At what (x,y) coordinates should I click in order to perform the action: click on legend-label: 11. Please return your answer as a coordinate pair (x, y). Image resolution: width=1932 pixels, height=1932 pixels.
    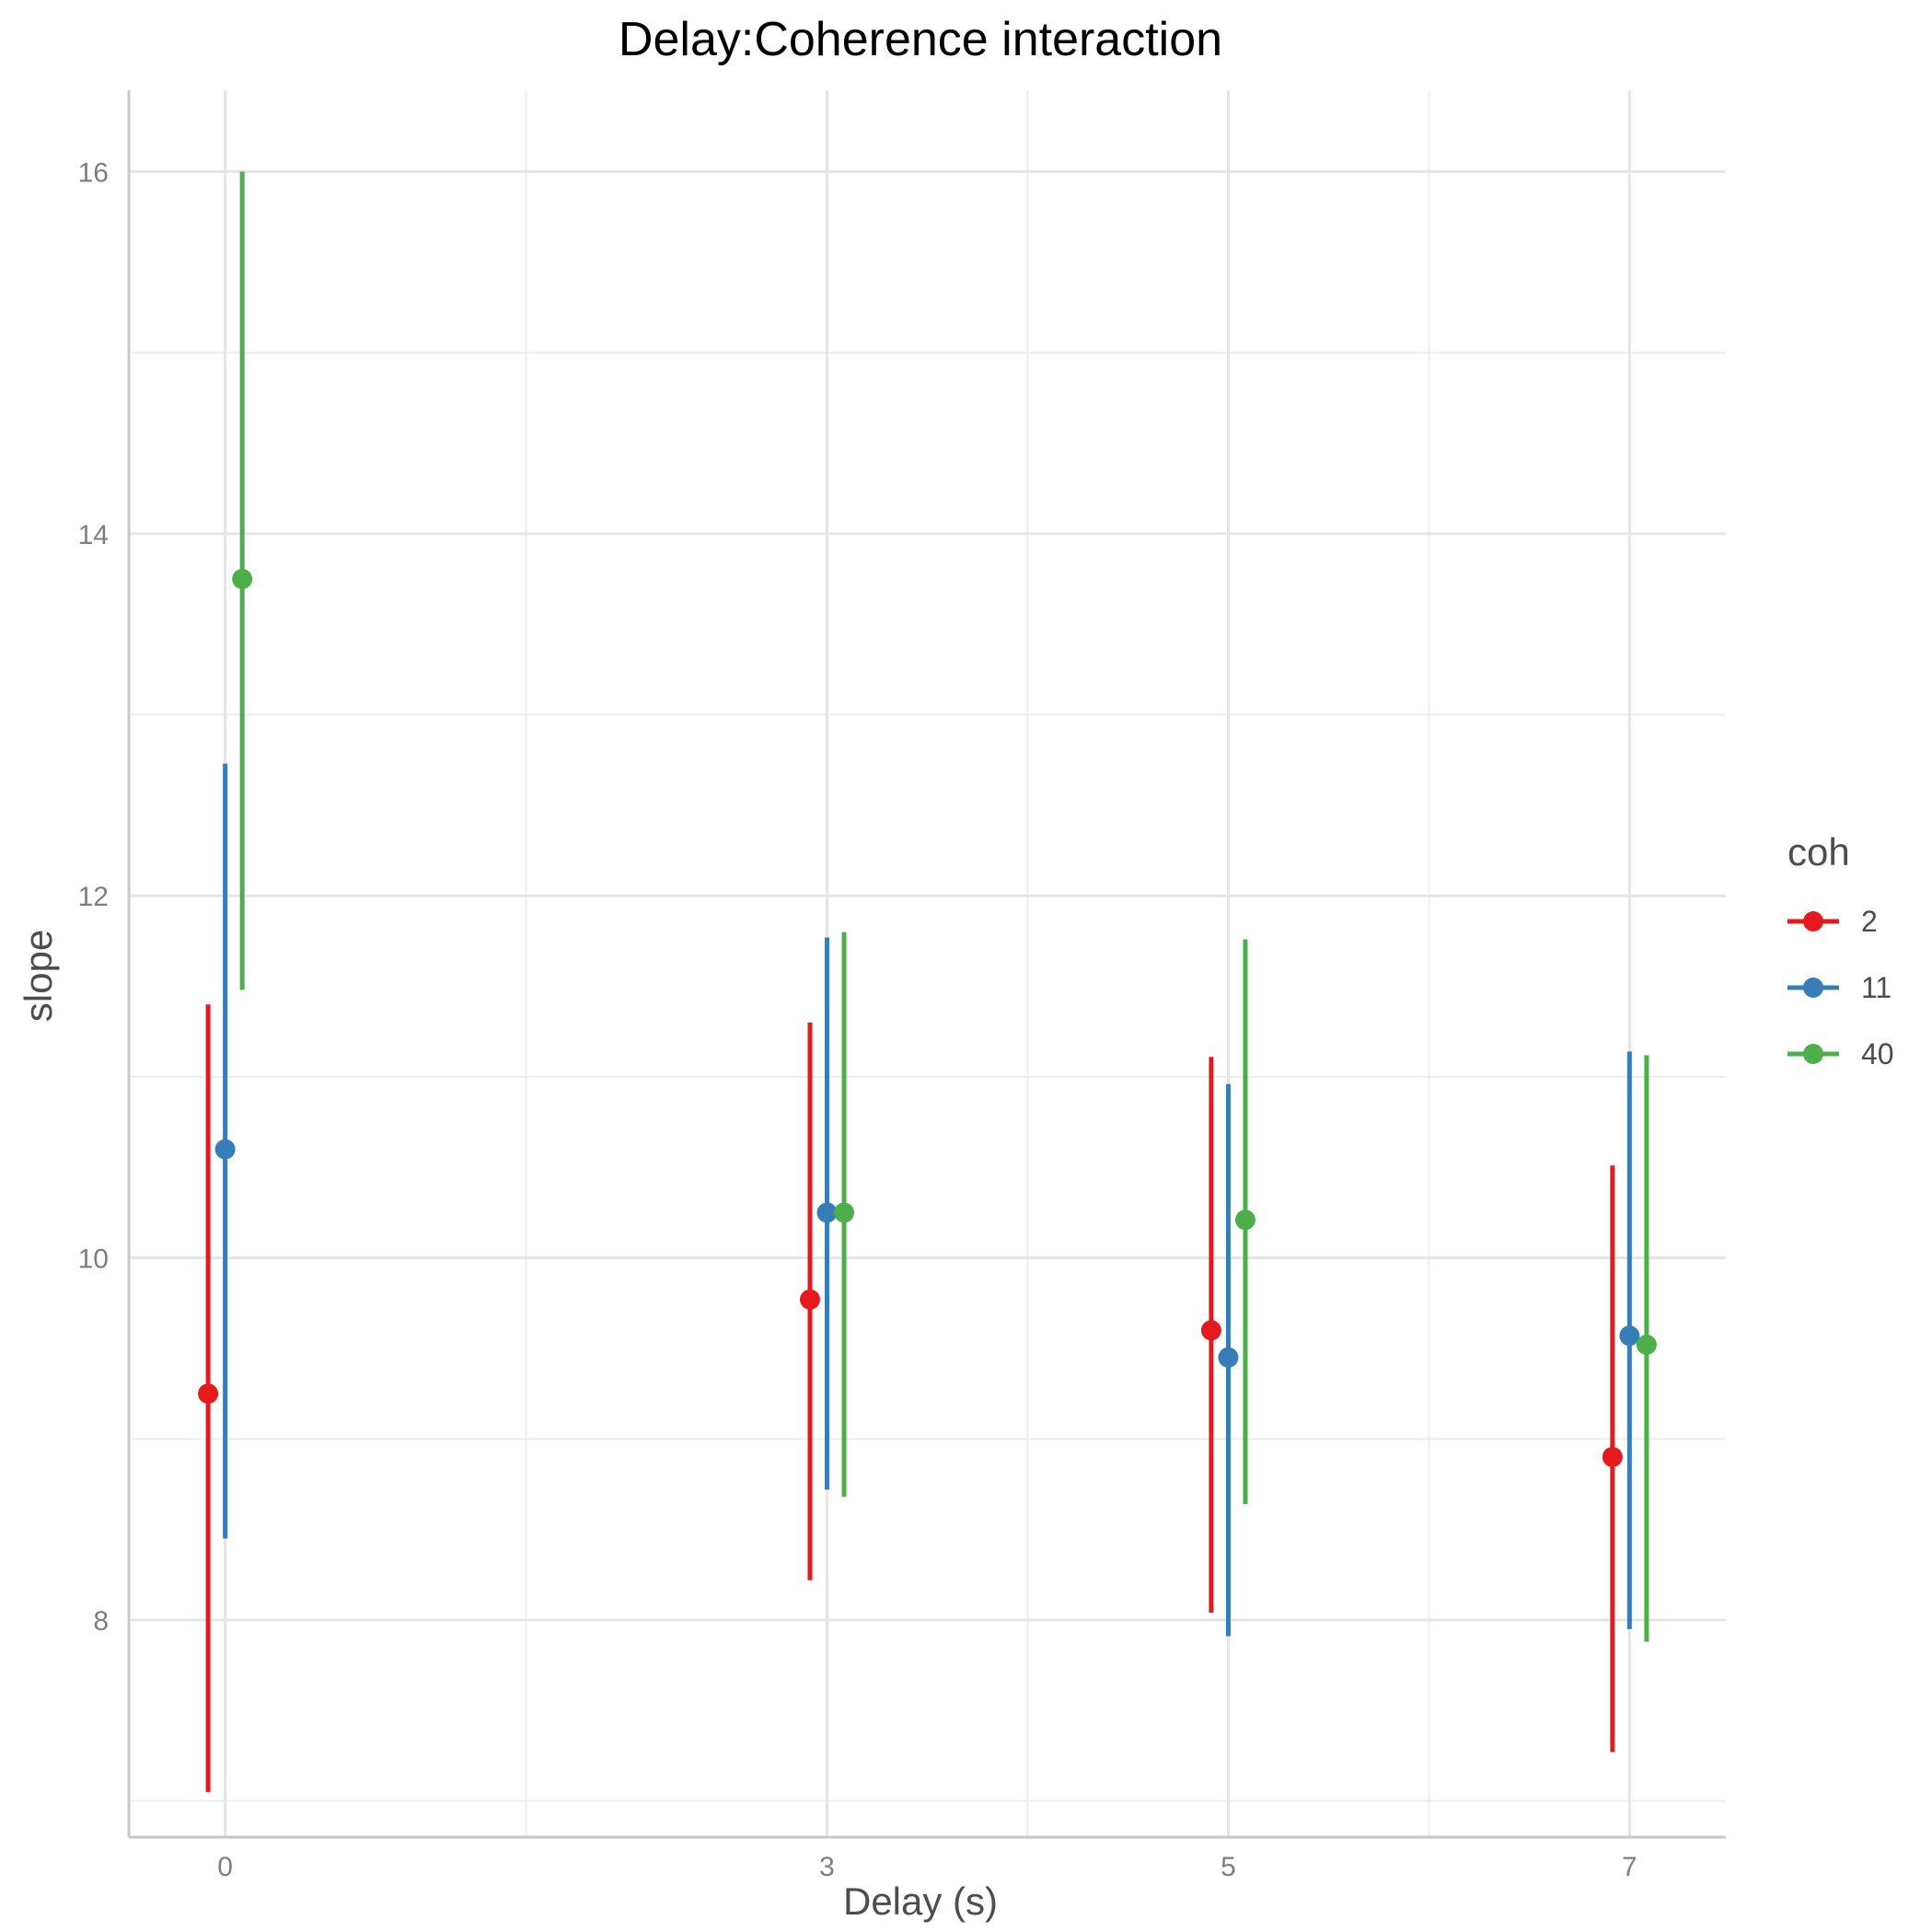
    Looking at the image, I should click on (1877, 987).